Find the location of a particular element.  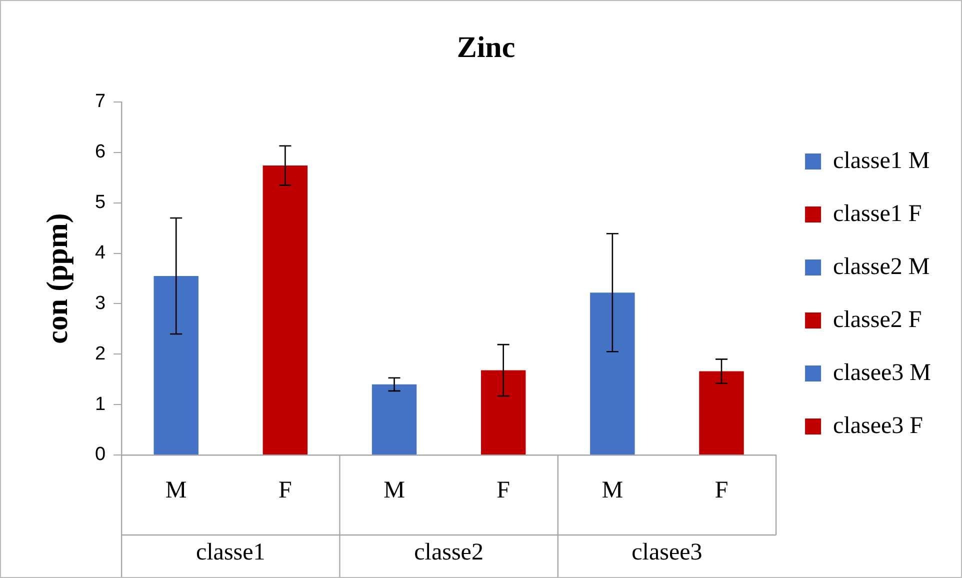

text: classe1 is located at coordinates (231, 552).